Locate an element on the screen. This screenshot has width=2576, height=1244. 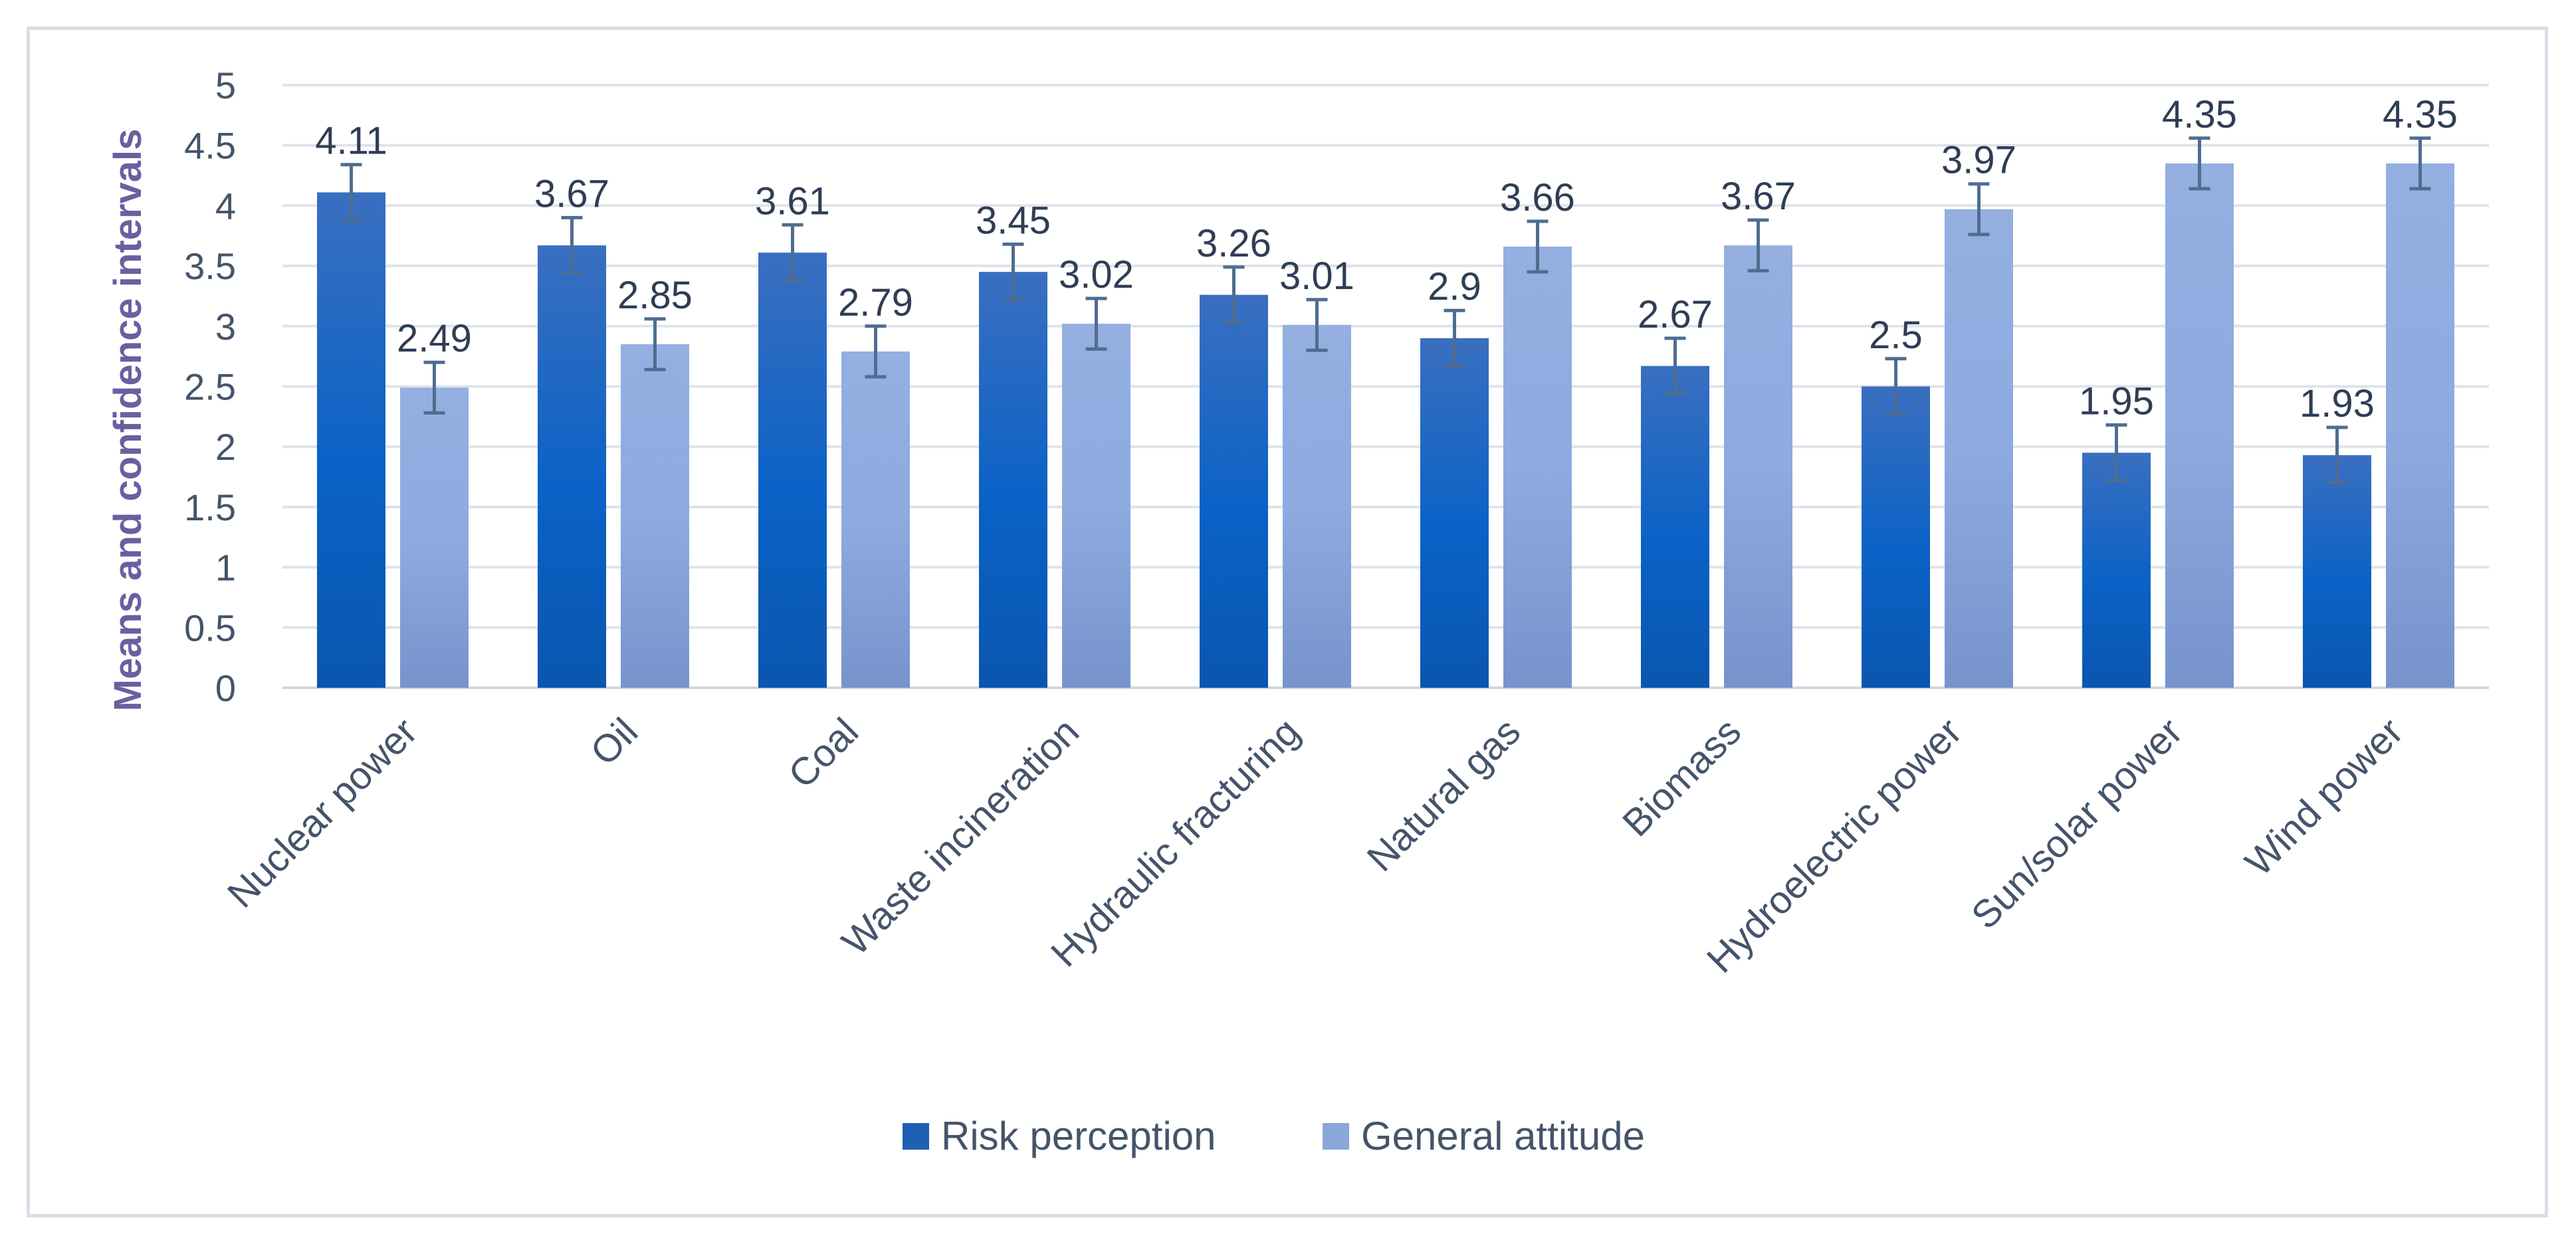
category-label: Oil is located at coordinates (614, 742).